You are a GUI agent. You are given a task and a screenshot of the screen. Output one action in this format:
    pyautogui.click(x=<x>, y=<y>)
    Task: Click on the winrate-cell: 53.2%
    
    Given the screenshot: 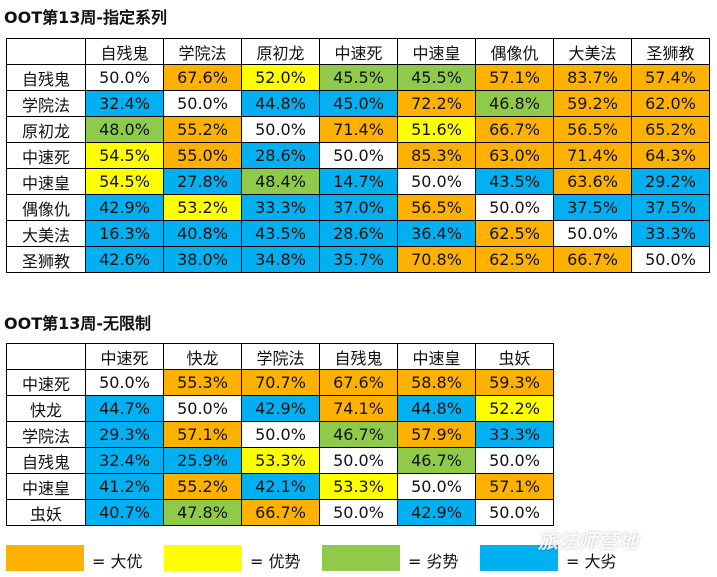 What is the action you would take?
    pyautogui.click(x=202, y=207)
    